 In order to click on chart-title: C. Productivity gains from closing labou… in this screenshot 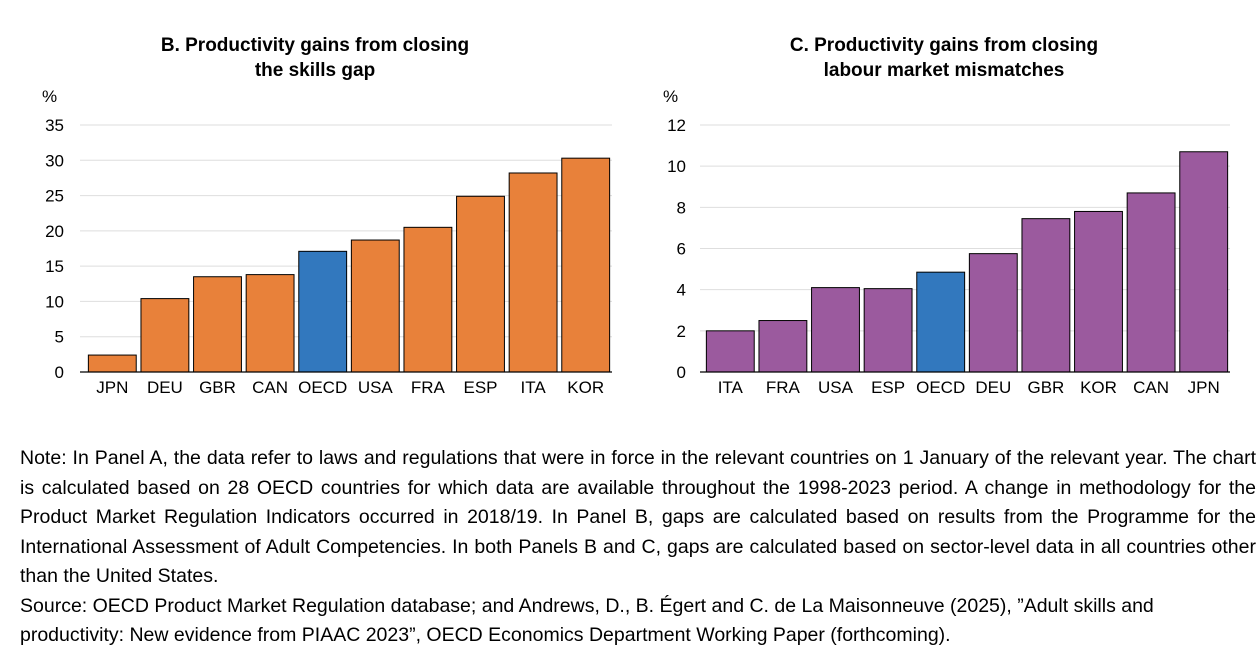, I will do `click(944, 58)`.